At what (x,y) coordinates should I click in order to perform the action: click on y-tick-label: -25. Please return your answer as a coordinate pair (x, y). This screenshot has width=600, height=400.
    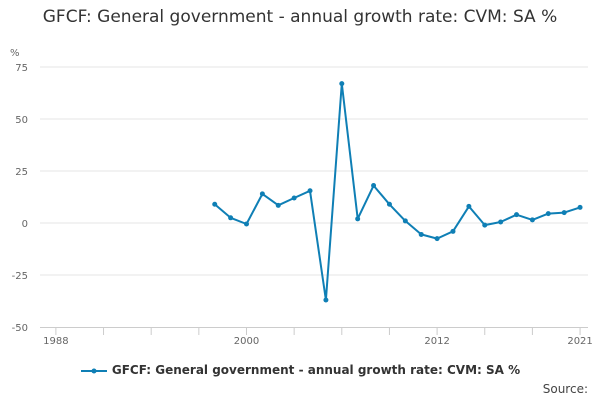
    Looking at the image, I should click on (20, 276).